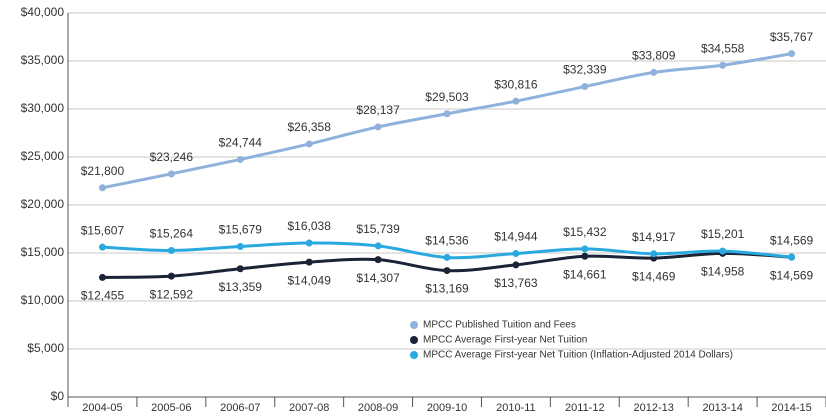 The height and width of the screenshot is (417, 826). I want to click on x-tick-label: 2007-08, so click(309, 408).